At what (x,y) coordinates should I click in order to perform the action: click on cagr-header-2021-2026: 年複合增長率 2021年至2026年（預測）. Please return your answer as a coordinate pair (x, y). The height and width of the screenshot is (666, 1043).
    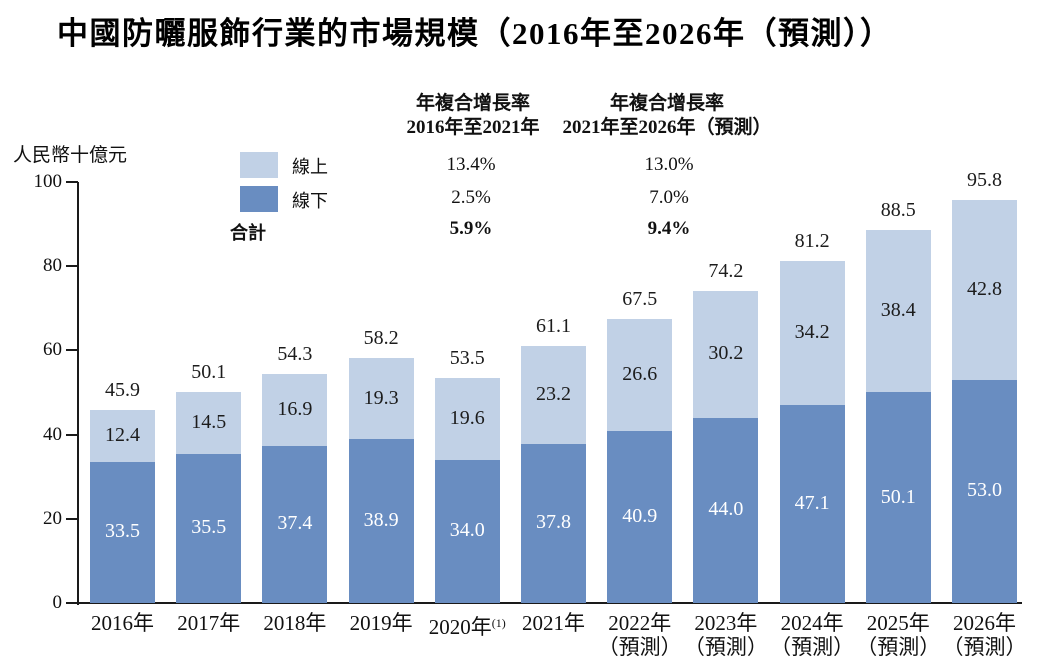
    Looking at the image, I should click on (666, 116).